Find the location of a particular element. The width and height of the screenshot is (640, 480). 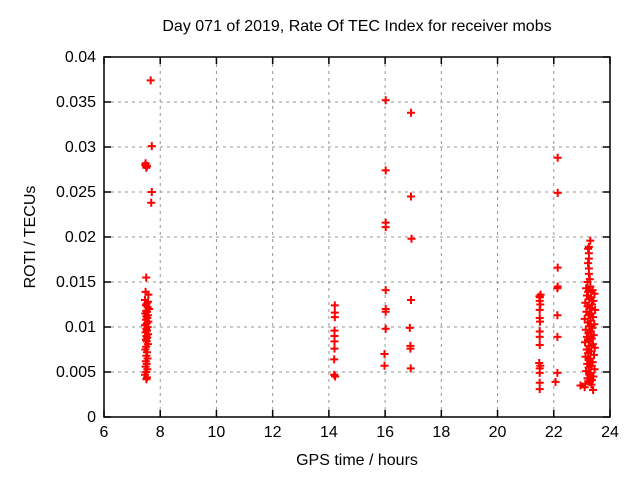

x-tick-label: 14 is located at coordinates (329, 432).